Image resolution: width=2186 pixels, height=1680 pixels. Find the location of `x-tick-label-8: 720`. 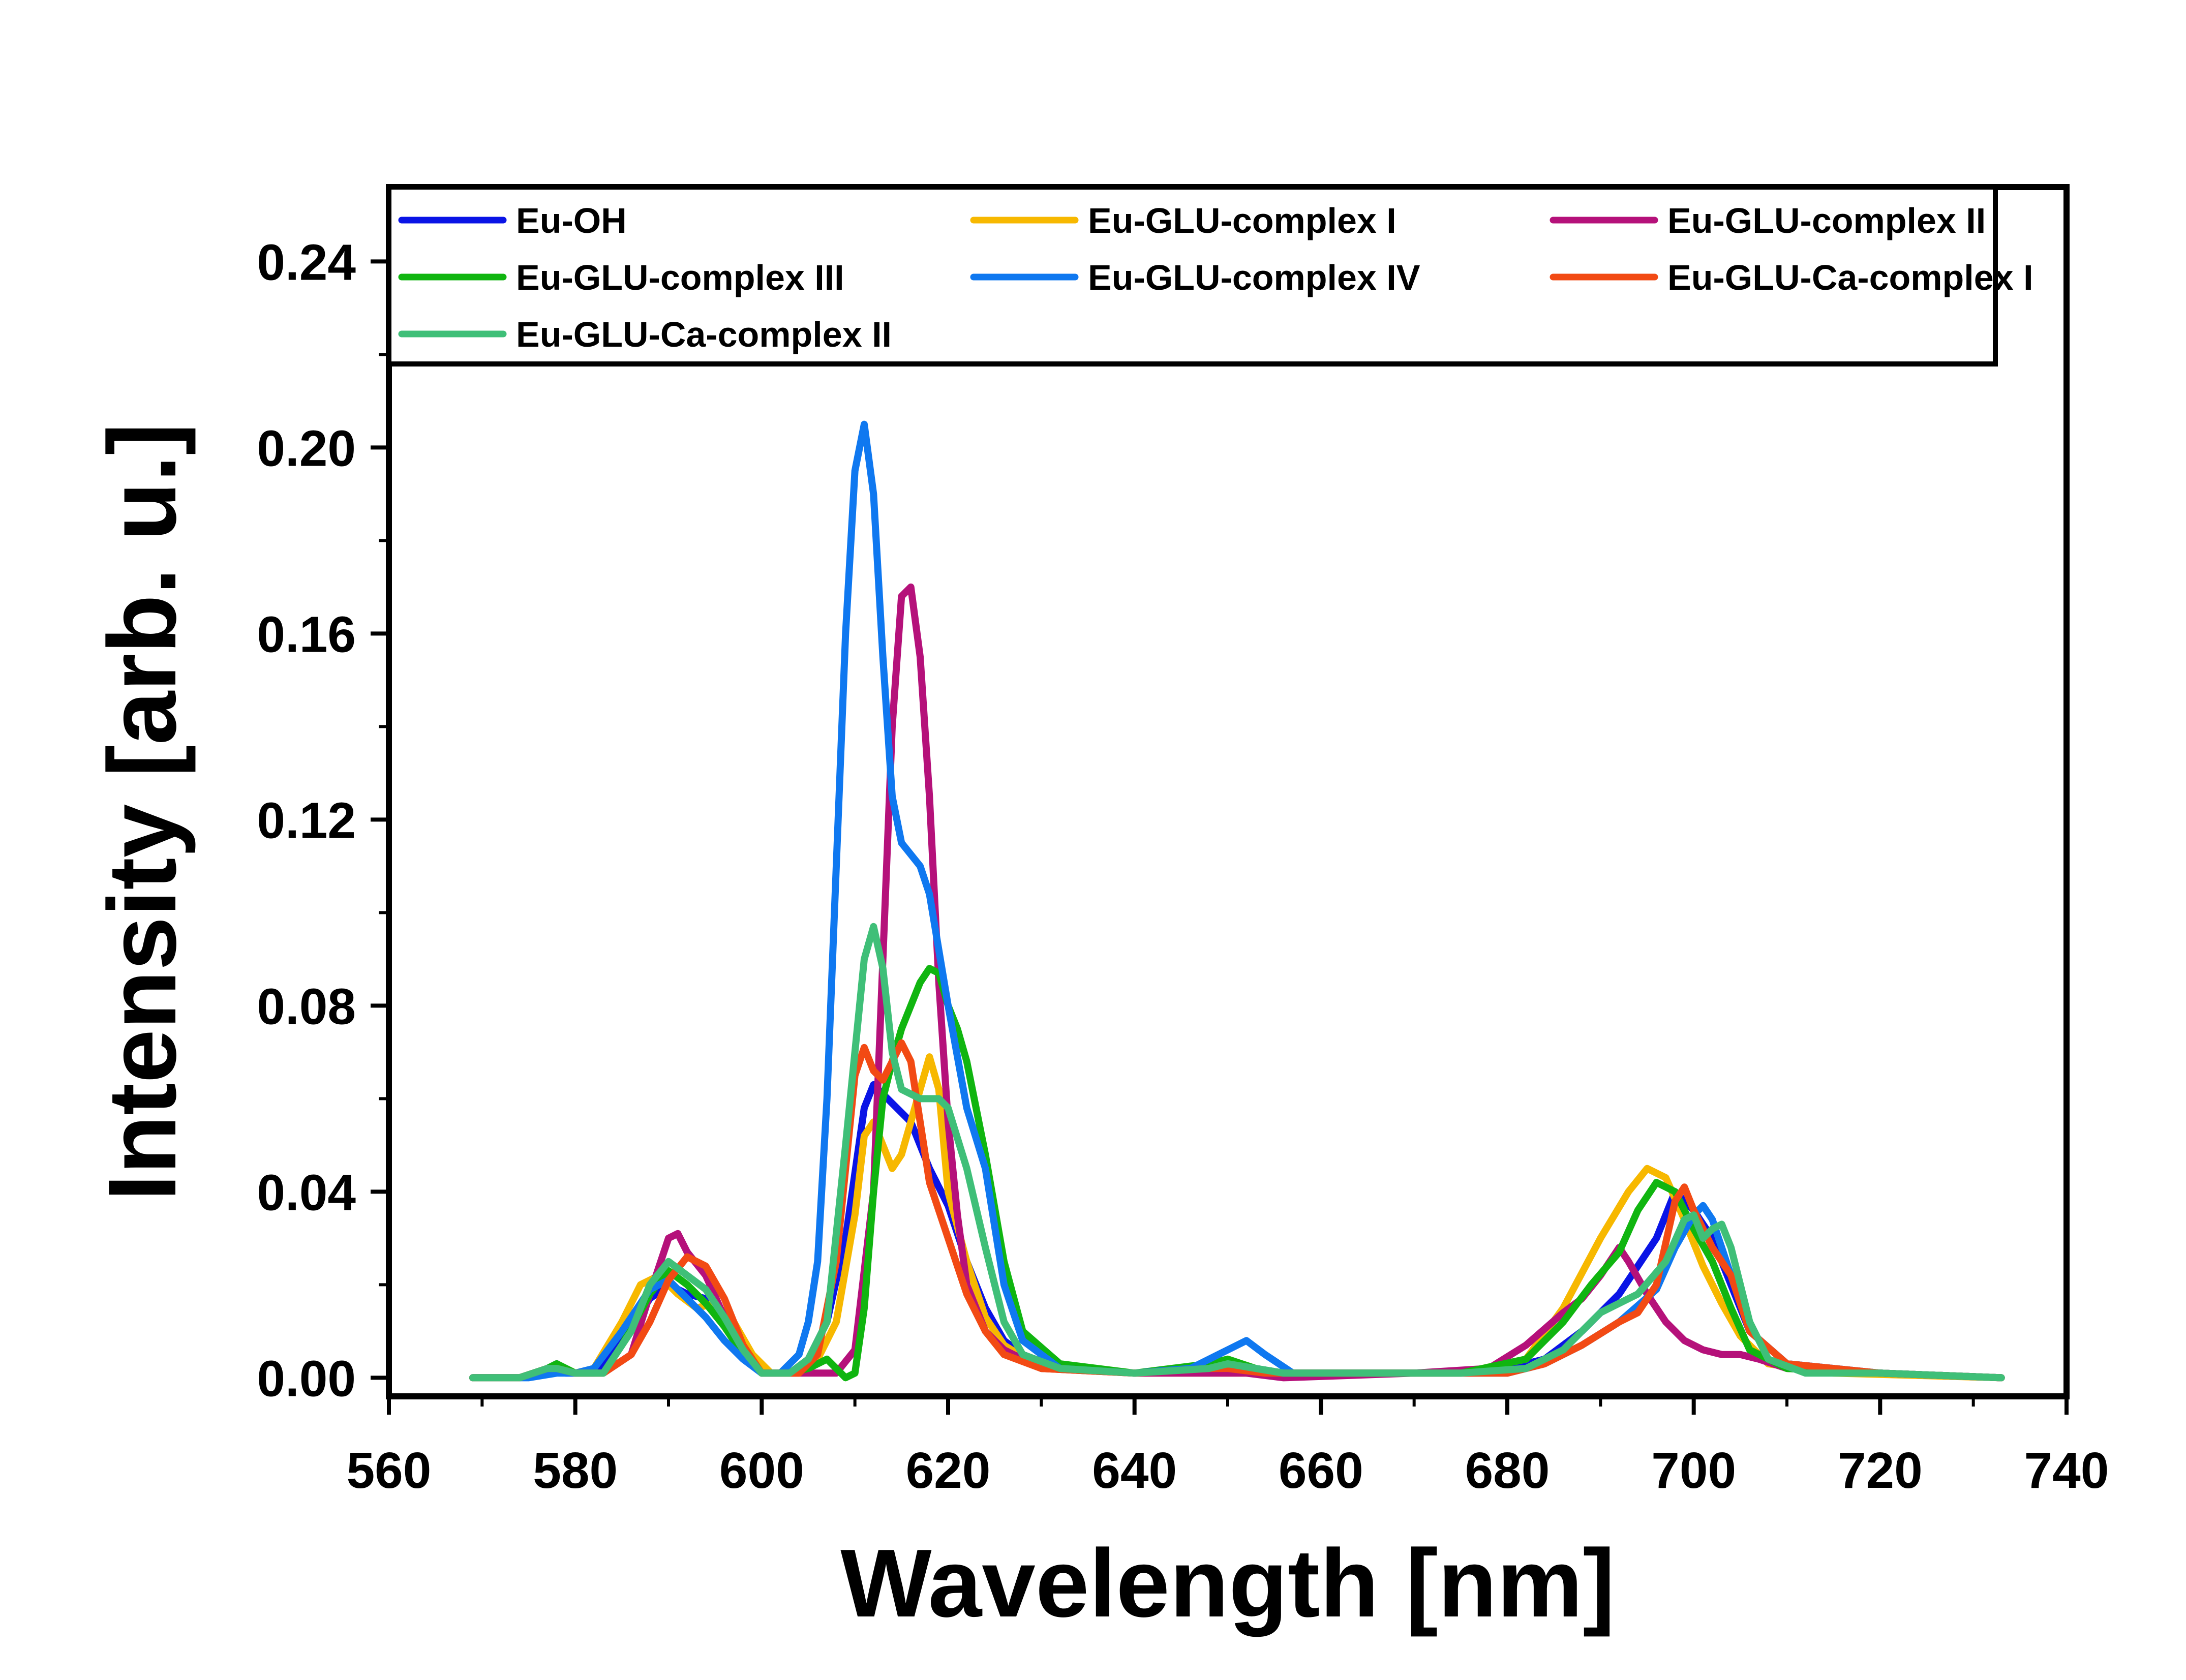

x-tick-label-8: 720 is located at coordinates (1880, 1470).